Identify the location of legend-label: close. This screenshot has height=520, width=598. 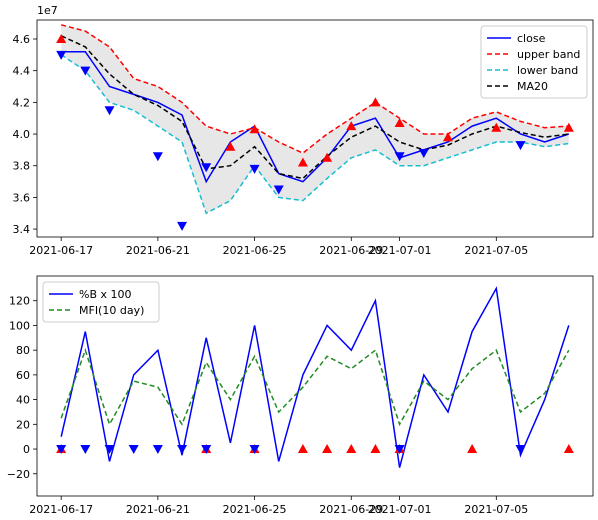
(531, 38).